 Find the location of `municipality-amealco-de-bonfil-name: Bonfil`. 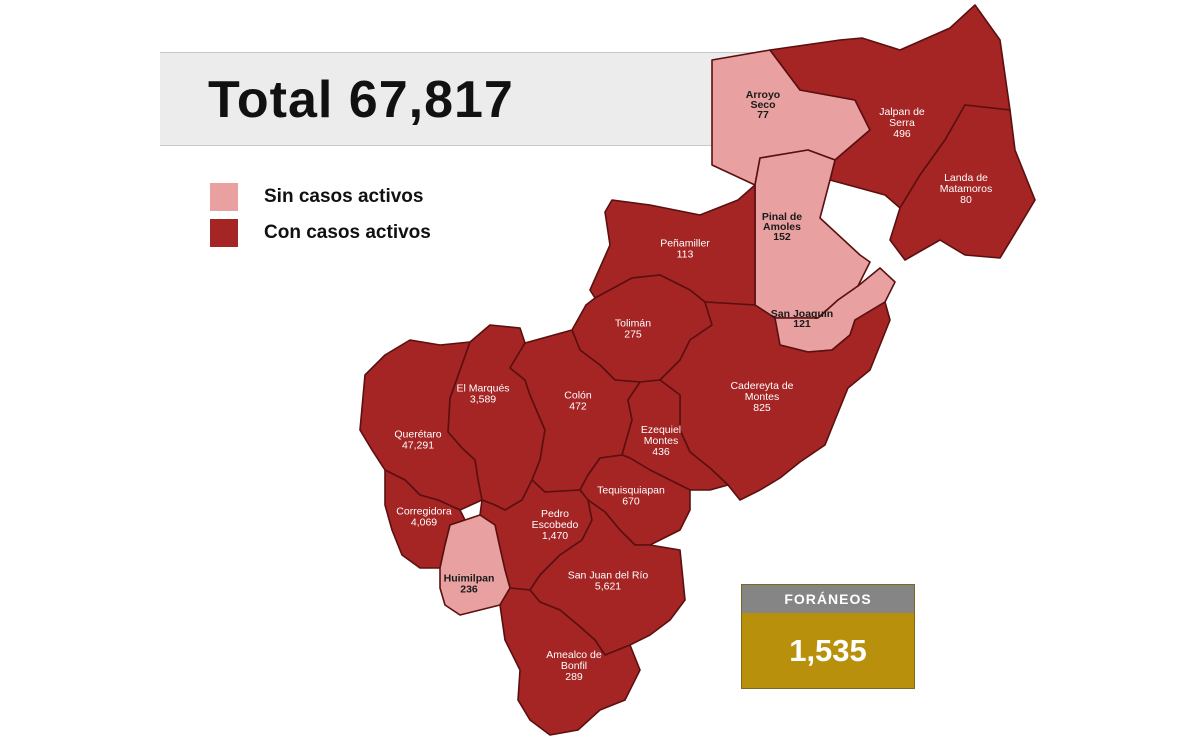

municipality-amealco-de-bonfil-name: Bonfil is located at coordinates (574, 666).